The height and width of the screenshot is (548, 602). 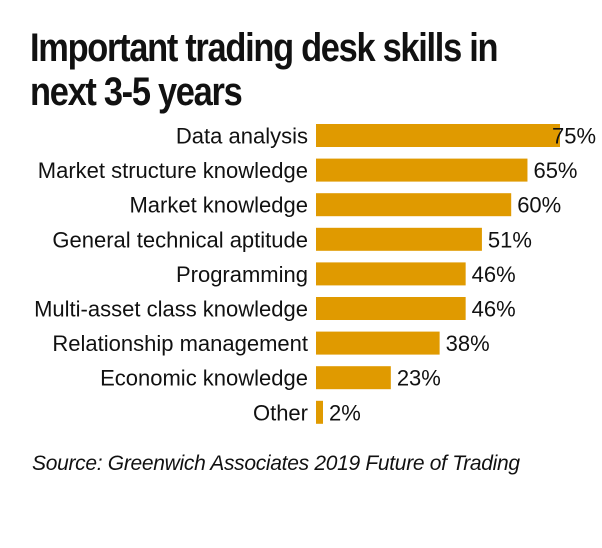 What do you see at coordinates (180, 343) in the screenshot?
I see `category-label-6: Relationship management` at bounding box center [180, 343].